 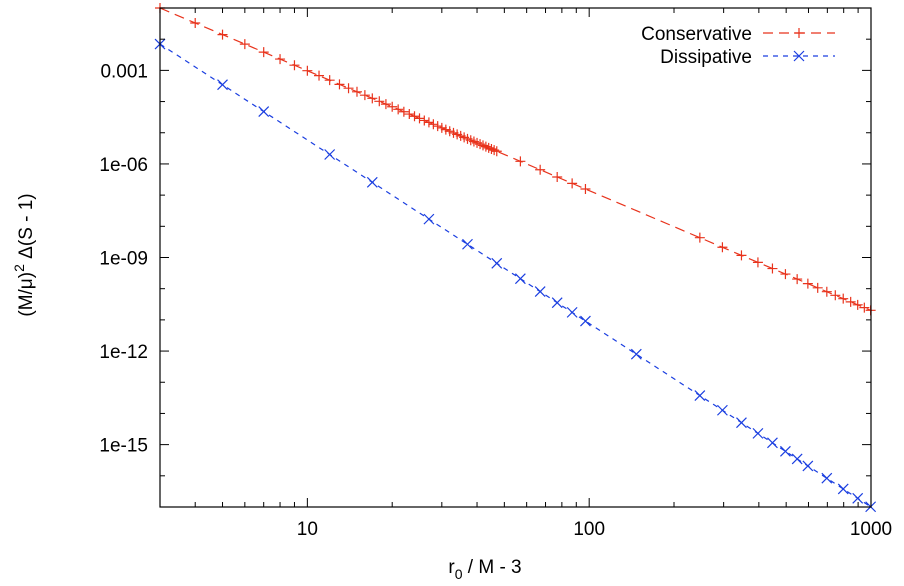 What do you see at coordinates (451, 567) in the screenshot?
I see `x-axis-label-main: r` at bounding box center [451, 567].